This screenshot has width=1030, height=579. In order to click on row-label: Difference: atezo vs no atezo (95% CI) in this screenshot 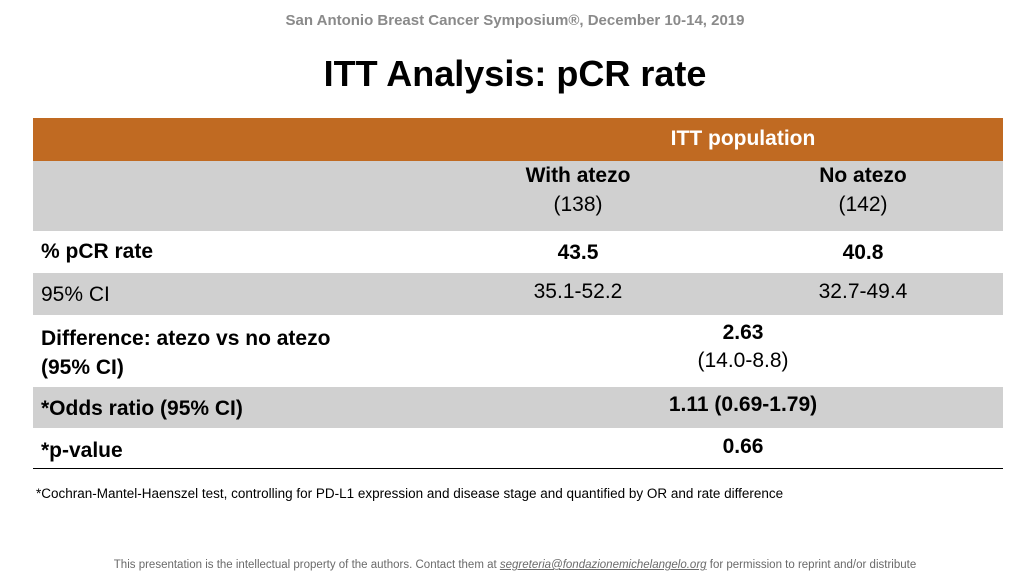, I will do `click(185, 353)`.